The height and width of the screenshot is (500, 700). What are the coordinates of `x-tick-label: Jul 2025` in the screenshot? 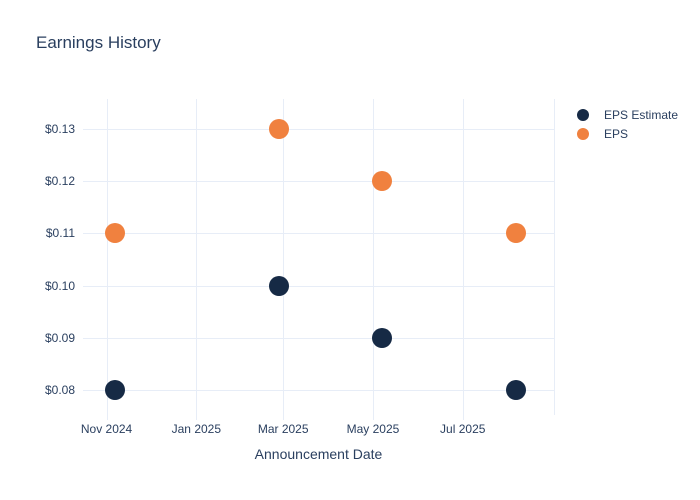 It's located at (463, 429).